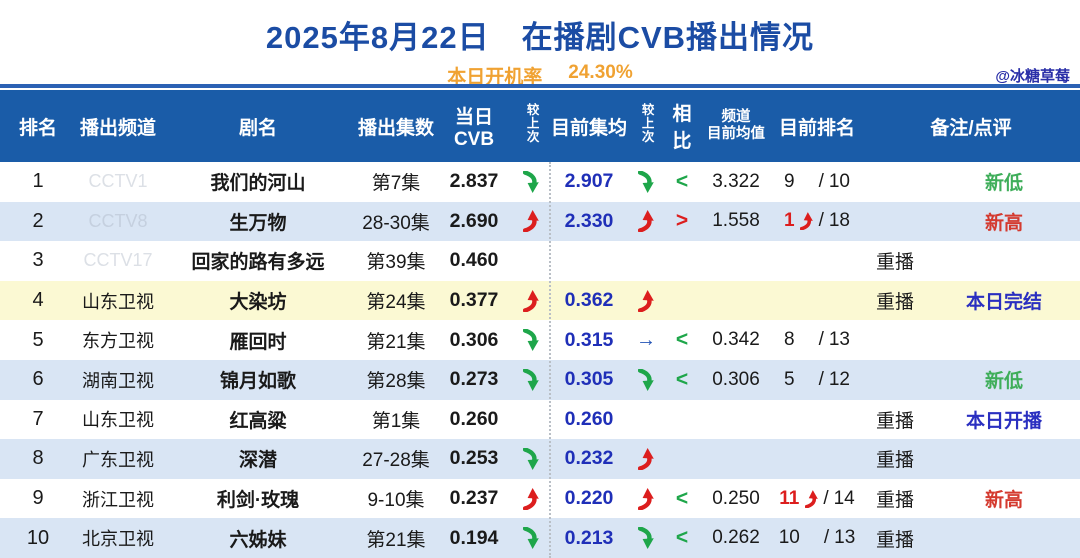  What do you see at coordinates (396, 223) in the screenshot?
I see `episodes-cell: 28-30集` at bounding box center [396, 223].